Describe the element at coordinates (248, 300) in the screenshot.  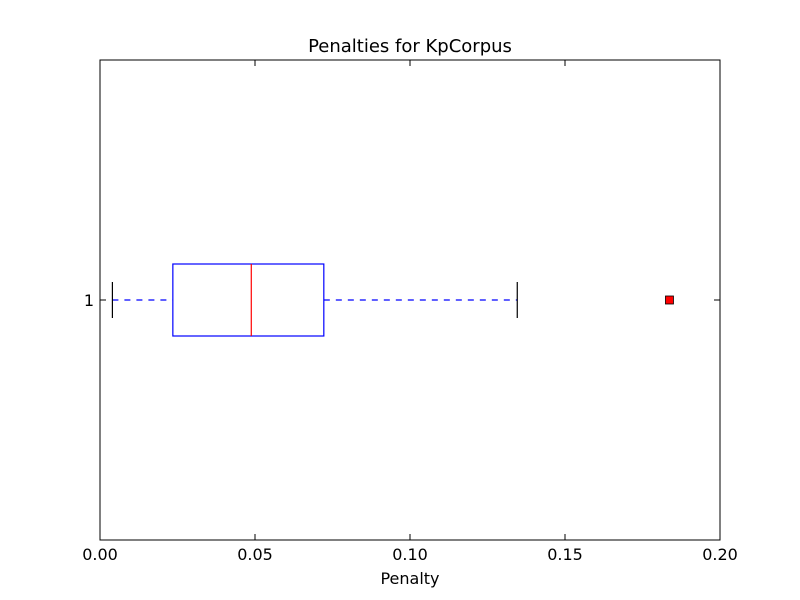
I see `iqr-box` at that location.